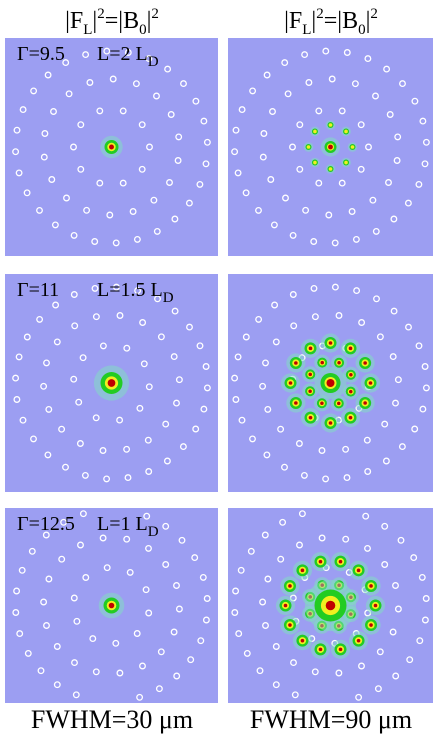  Describe the element at coordinates (143, 30) in the screenshot. I see `header-sub: 0` at that location.